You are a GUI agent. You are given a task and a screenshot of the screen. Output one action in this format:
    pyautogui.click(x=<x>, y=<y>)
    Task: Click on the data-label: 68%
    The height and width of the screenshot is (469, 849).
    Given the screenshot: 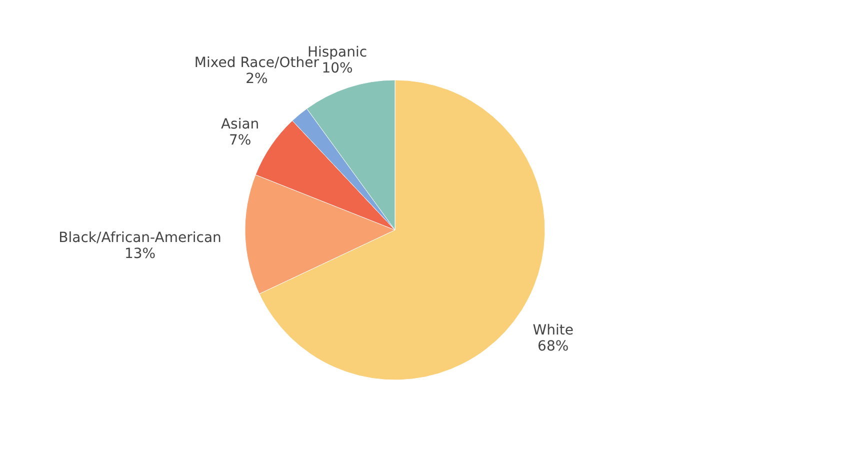 What is the action you would take?
    pyautogui.click(x=553, y=346)
    